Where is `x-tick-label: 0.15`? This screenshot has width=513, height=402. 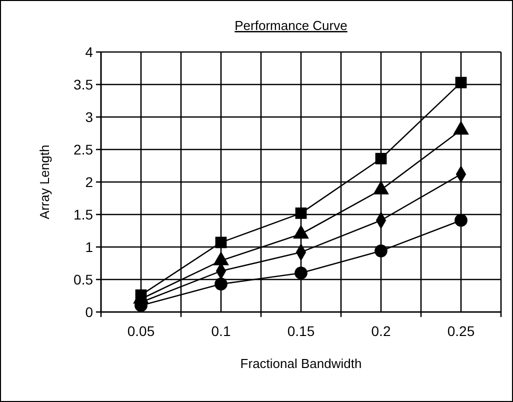
x-tick-label: 0.15 is located at coordinates (301, 331).